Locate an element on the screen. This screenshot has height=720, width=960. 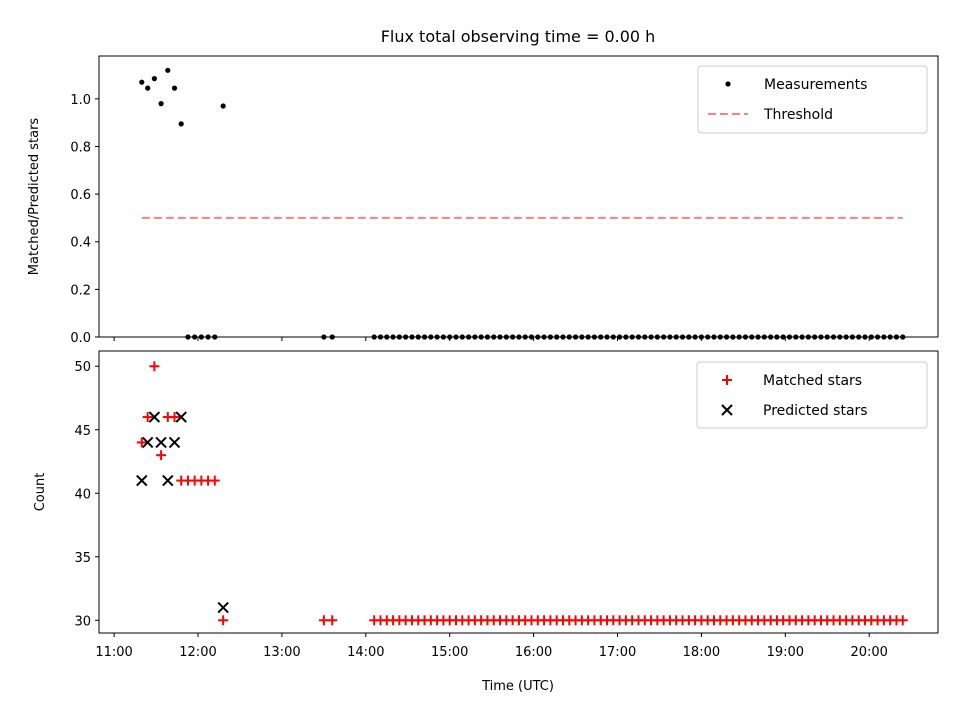
x-tick-label: 12:00 is located at coordinates (197, 652).